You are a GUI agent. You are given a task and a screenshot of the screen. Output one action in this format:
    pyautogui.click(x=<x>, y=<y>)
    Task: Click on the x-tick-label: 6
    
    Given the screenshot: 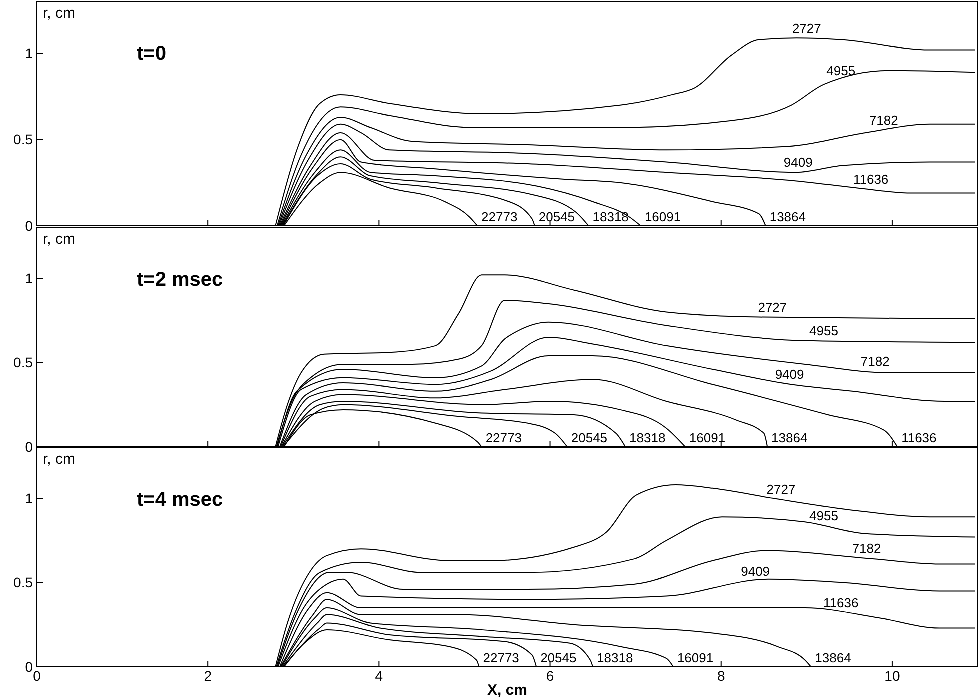 What is the action you would take?
    pyautogui.click(x=550, y=676)
    